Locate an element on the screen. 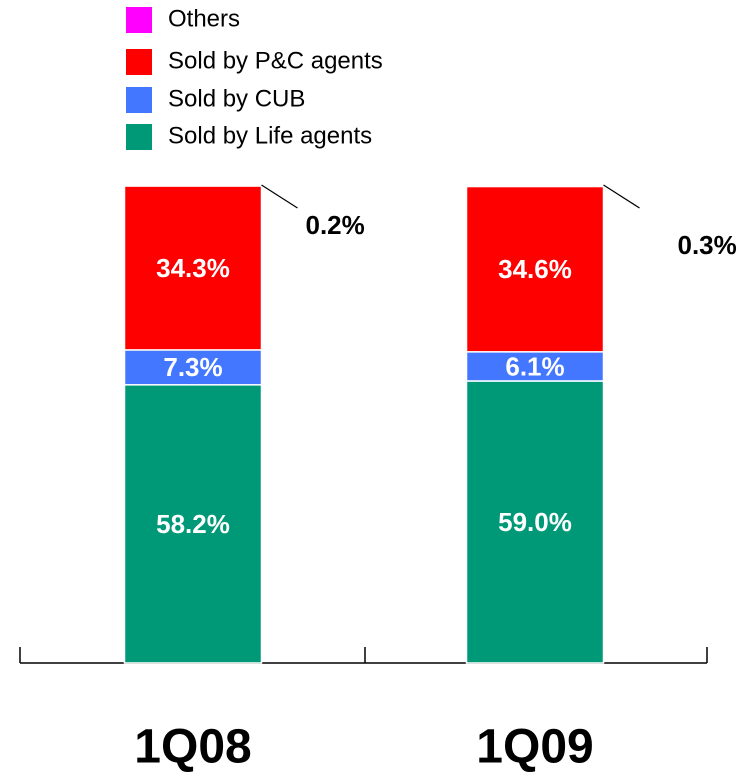 The image size is (741, 776). value-label: 34.6% is located at coordinates (535, 269).